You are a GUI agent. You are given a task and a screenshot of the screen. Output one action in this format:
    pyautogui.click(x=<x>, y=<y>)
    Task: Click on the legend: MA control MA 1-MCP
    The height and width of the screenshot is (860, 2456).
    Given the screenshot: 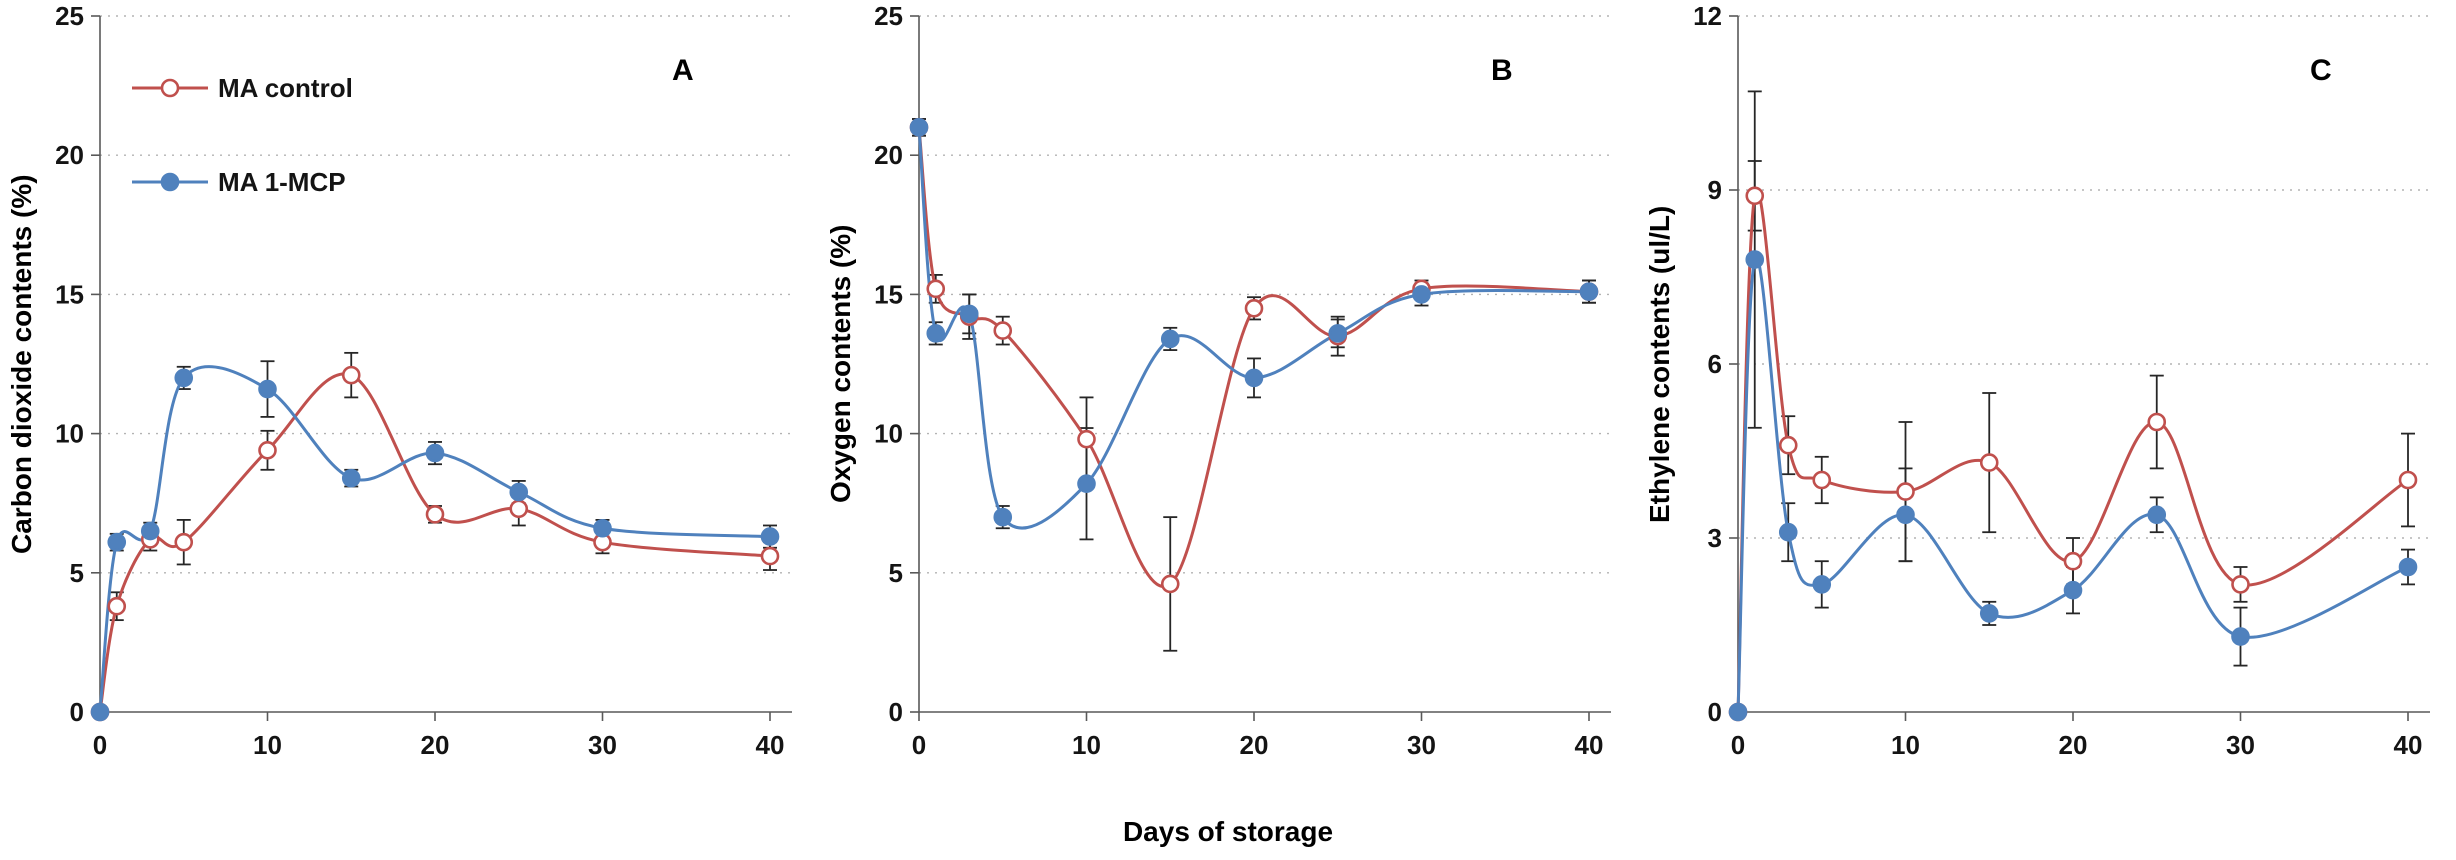 What is the action you would take?
    pyautogui.click(x=242, y=135)
    